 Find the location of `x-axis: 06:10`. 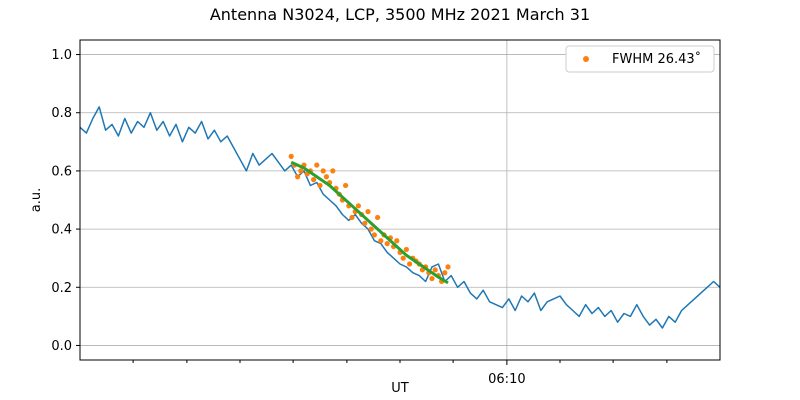

x-axis: 06:10 is located at coordinates (400, 373).